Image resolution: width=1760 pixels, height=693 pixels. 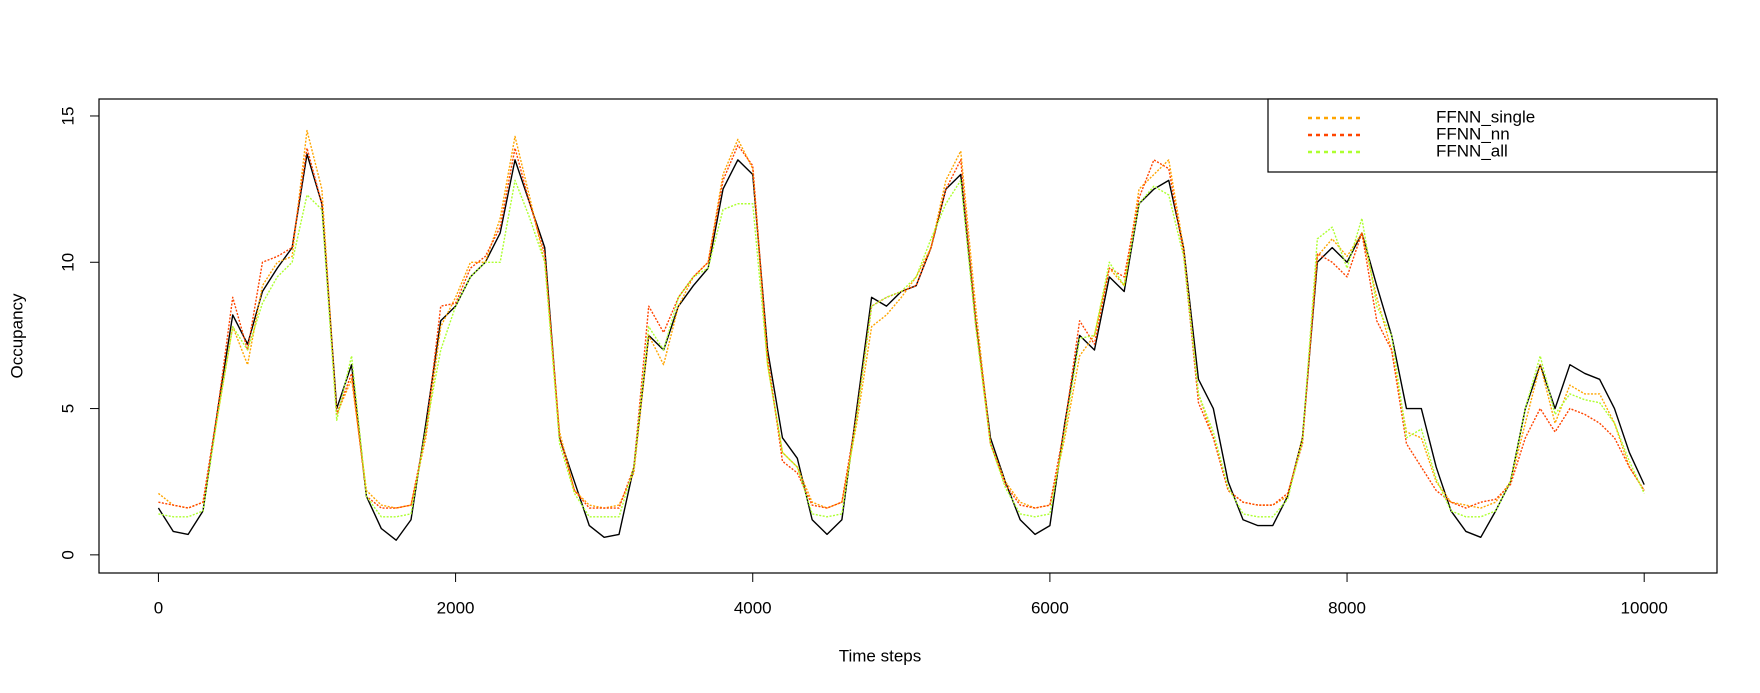 I want to click on y-axis-label: Occupancy, so click(x=16, y=336).